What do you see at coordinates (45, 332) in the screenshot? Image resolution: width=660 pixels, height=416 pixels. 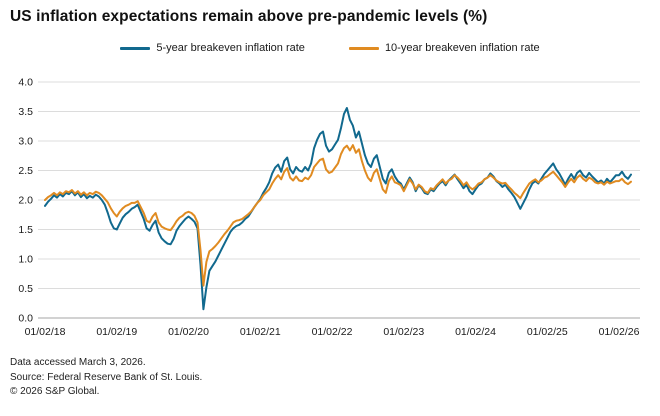 I see `svg-text: 01/02/18` at bounding box center [45, 332].